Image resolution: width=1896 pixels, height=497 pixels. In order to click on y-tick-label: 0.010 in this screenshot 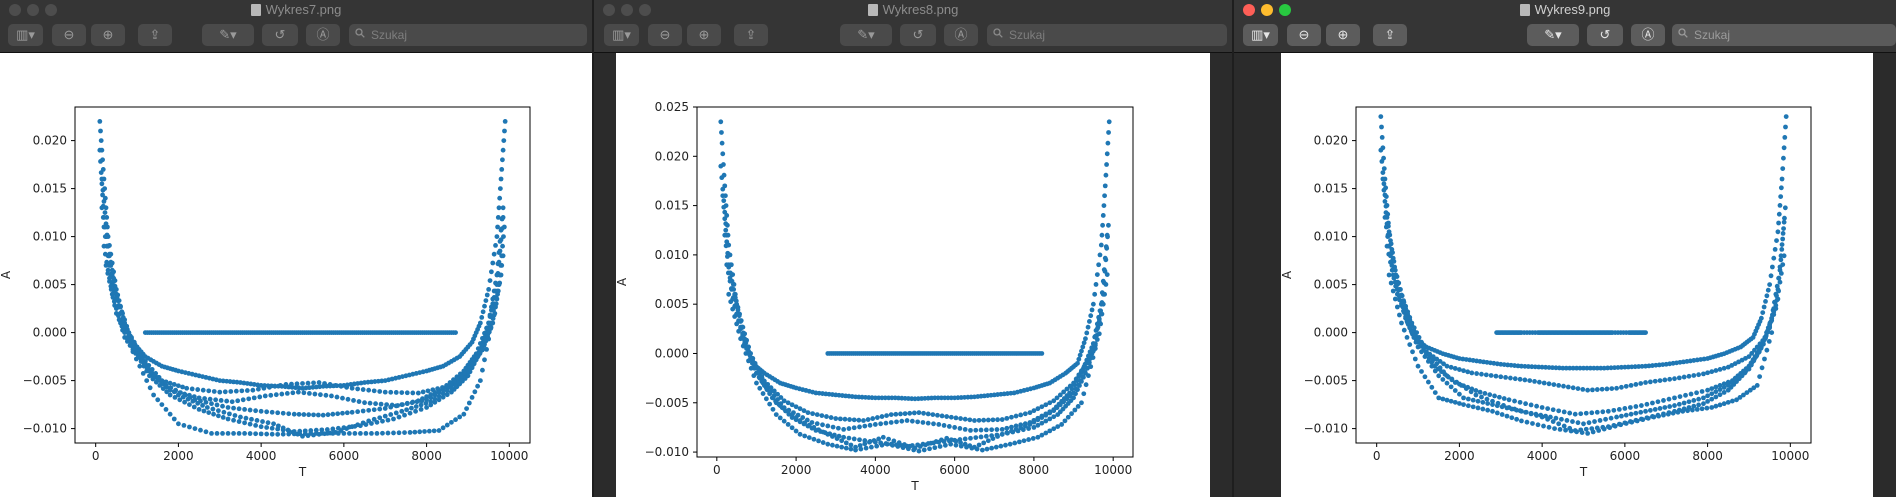, I will do `click(50, 237)`.